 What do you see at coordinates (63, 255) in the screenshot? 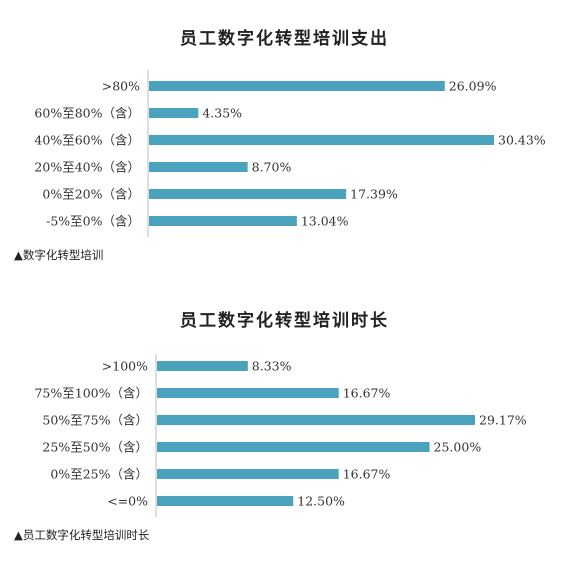
I see `chart-1-caption-text: 数字化转型培训` at bounding box center [63, 255].